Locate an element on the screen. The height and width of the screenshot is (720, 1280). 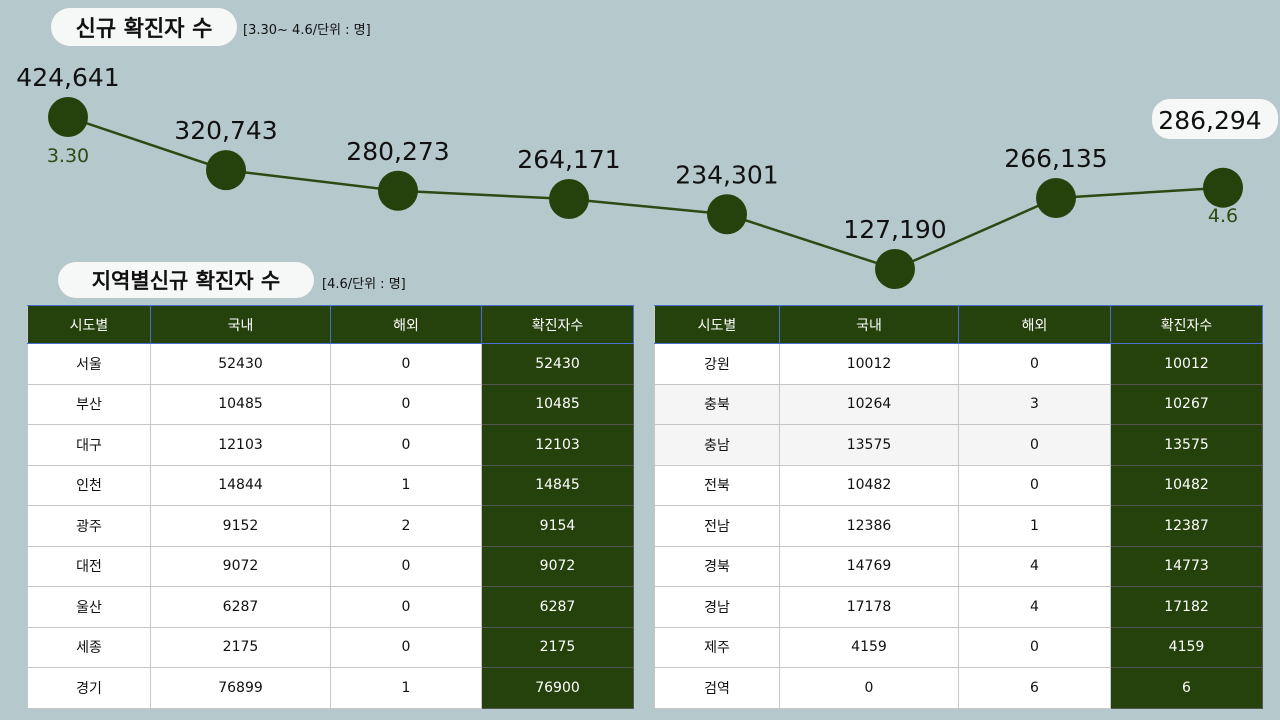
table-row: 강원 10012 0 10012 is located at coordinates (958, 364).